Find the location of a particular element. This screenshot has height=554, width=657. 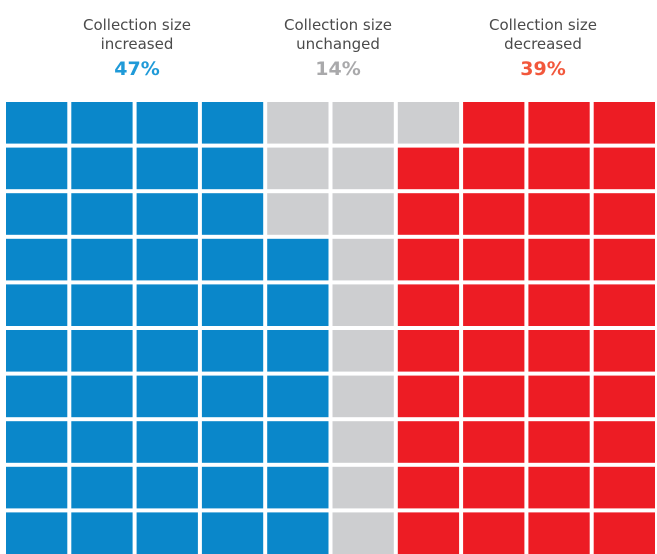

legend-label: Collection size decreased is located at coordinates (543, 34).